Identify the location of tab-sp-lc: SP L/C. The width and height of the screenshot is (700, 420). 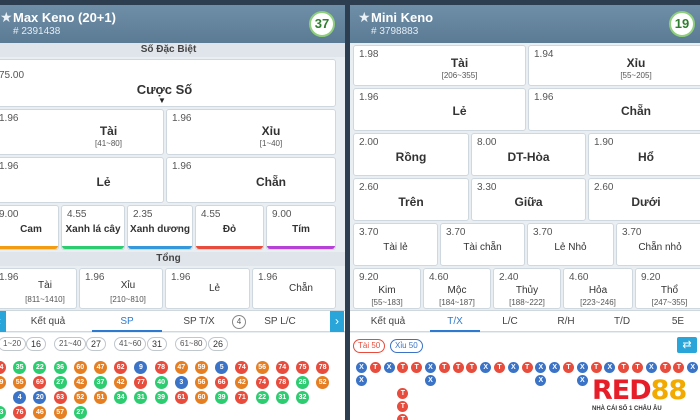
(280, 321).